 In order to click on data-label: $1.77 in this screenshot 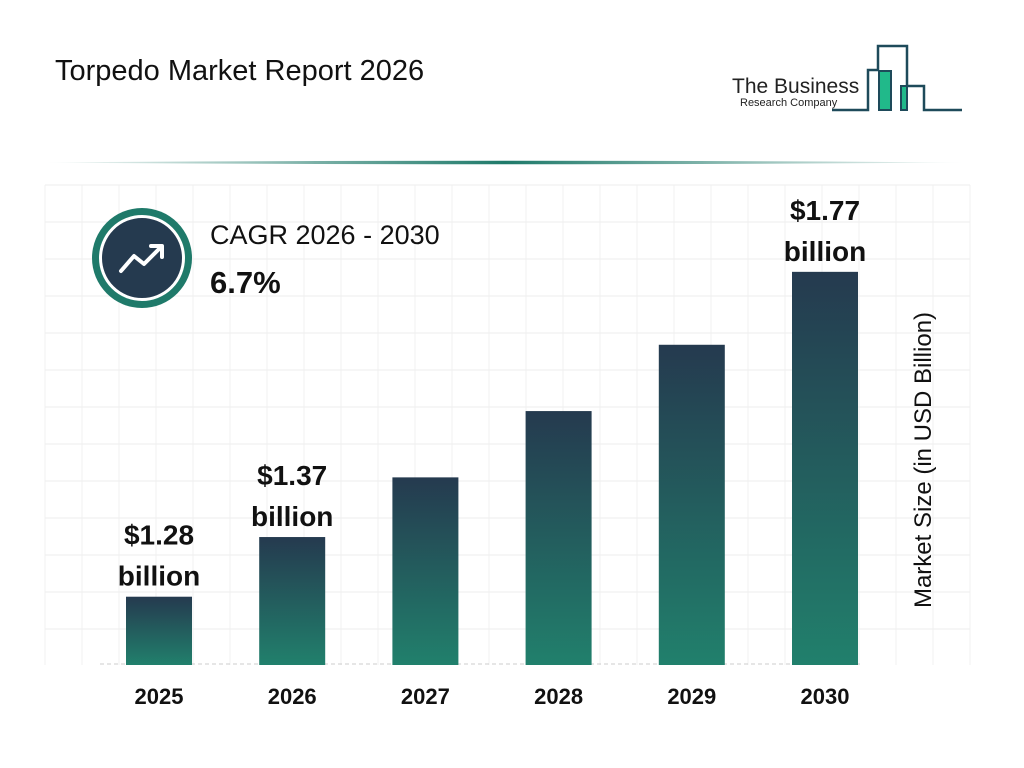, I will do `click(825, 210)`.